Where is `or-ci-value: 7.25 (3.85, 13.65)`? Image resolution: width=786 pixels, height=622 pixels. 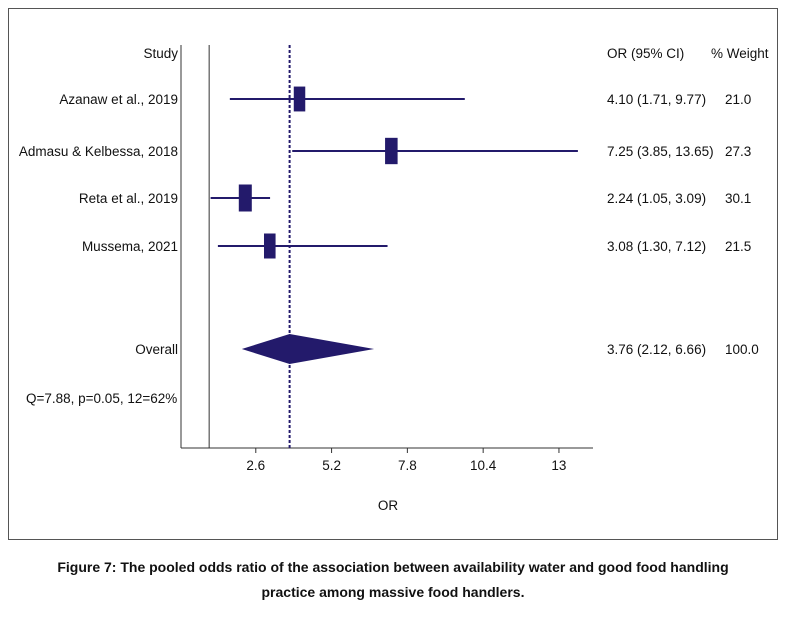 or-ci-value: 7.25 (3.85, 13.65) is located at coordinates (660, 151).